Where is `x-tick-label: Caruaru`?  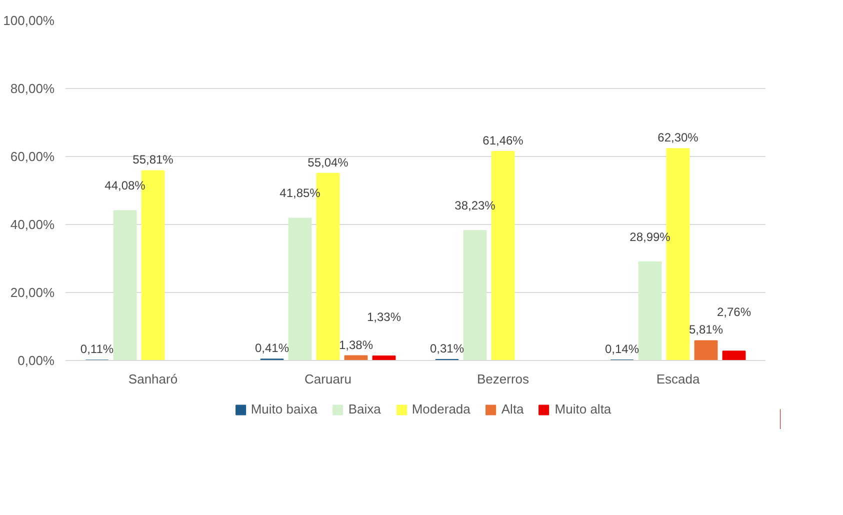 x-tick-label: Caruaru is located at coordinates (328, 379).